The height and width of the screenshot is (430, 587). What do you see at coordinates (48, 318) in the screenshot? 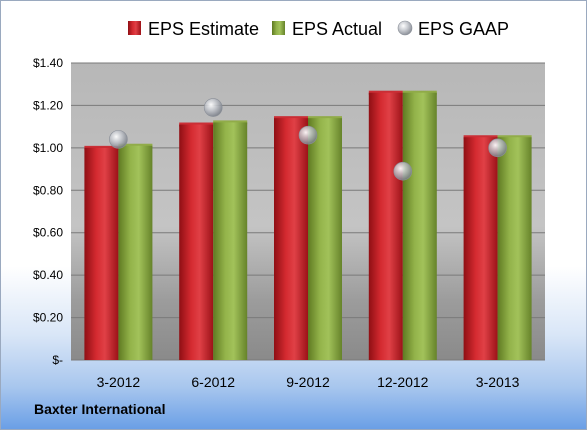
I see `y-tick-label: $0.20` at bounding box center [48, 318].